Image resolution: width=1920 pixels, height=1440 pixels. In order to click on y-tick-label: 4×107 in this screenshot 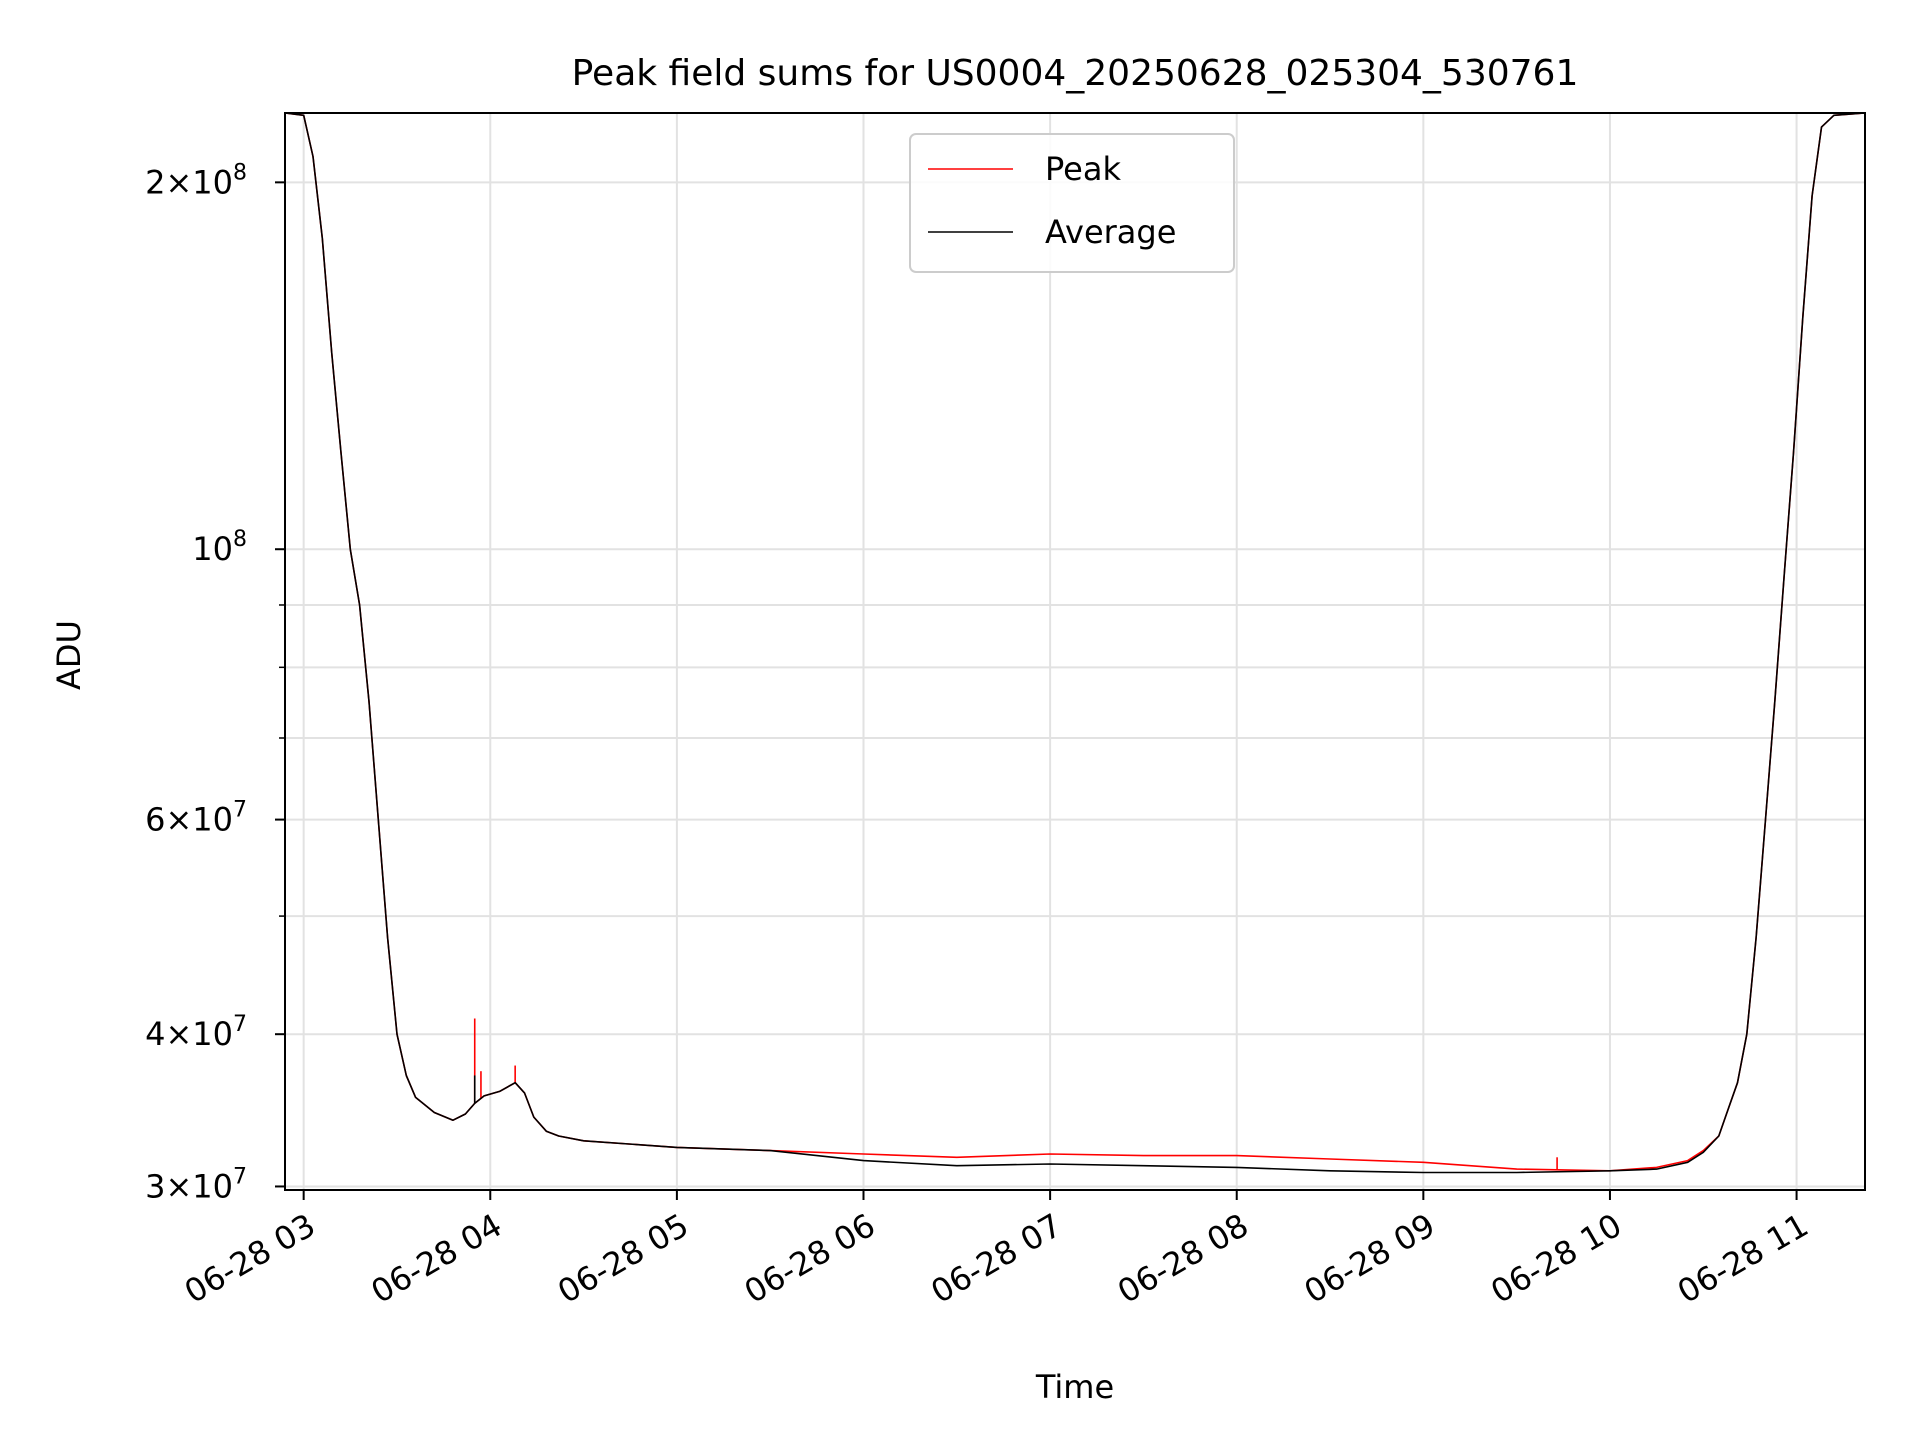, I will do `click(196, 1032)`.